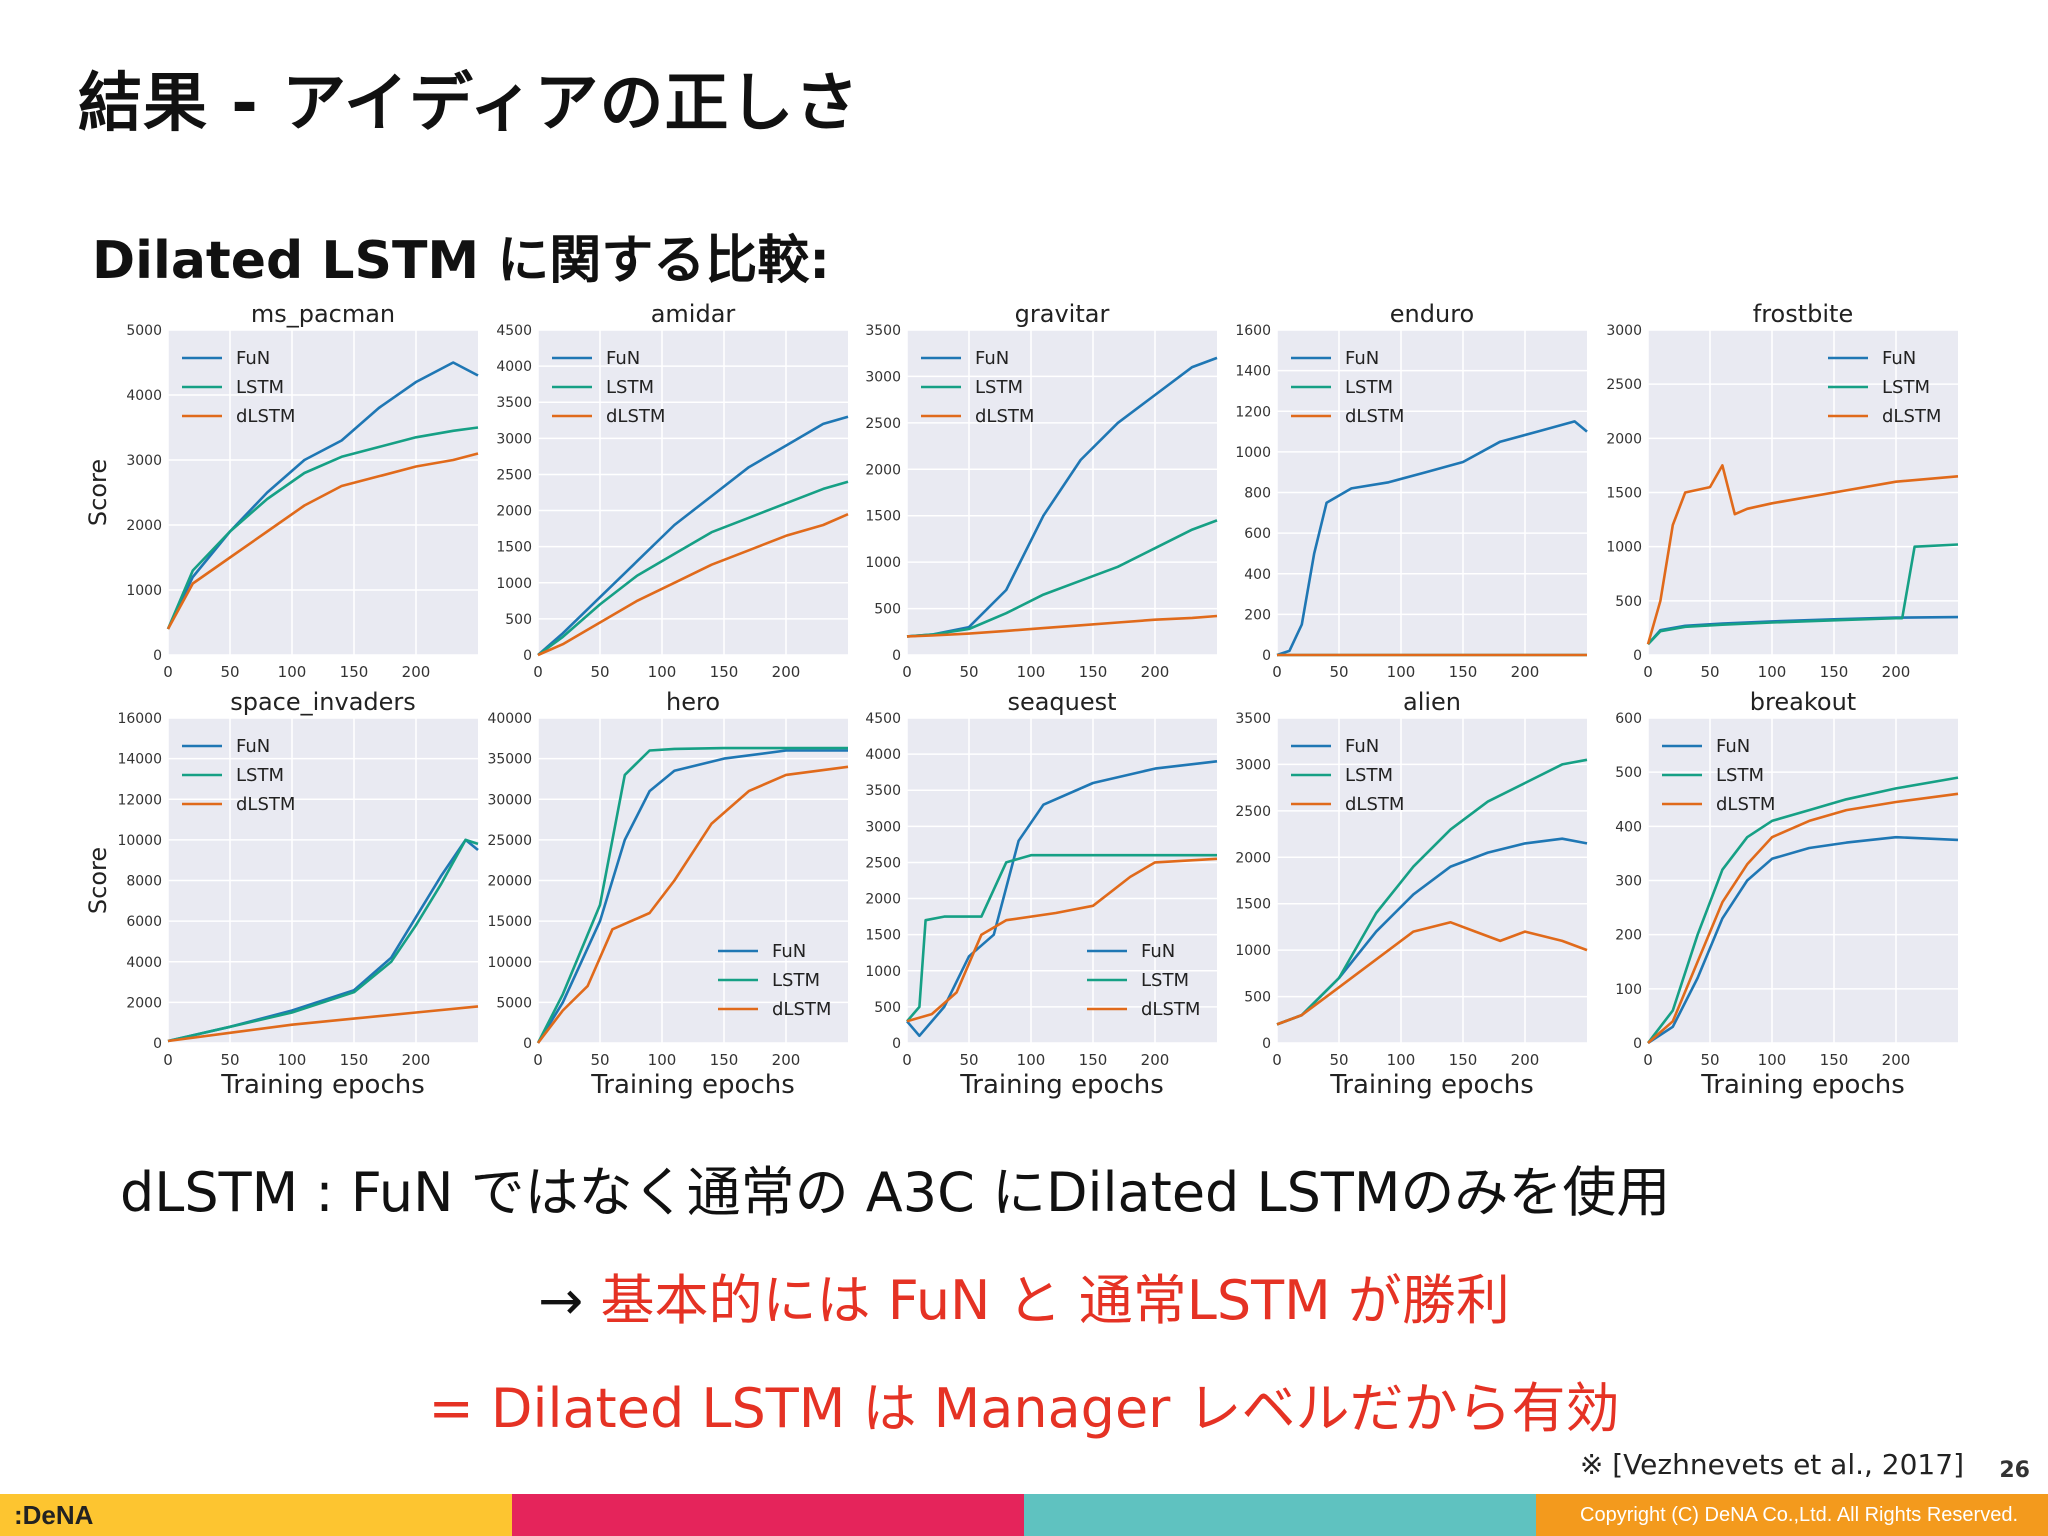  Describe the element at coordinates (469, 104) in the screenshot. I see `slide-title: 結果 - アイディアの正しさ` at that location.